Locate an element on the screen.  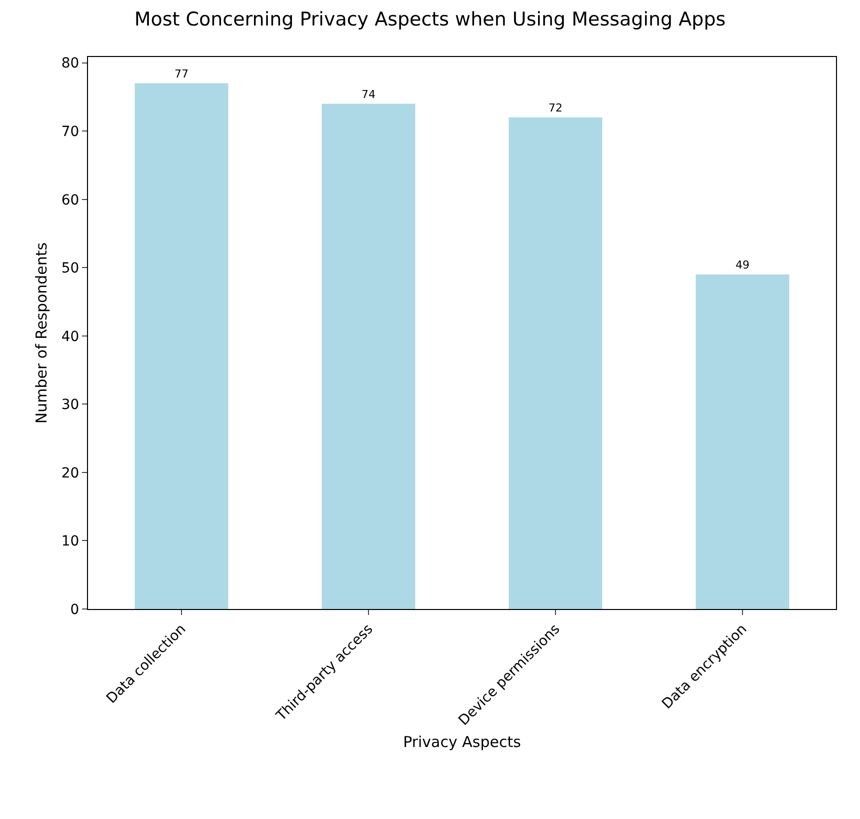
y-tick-label: 10 is located at coordinates (70, 542).